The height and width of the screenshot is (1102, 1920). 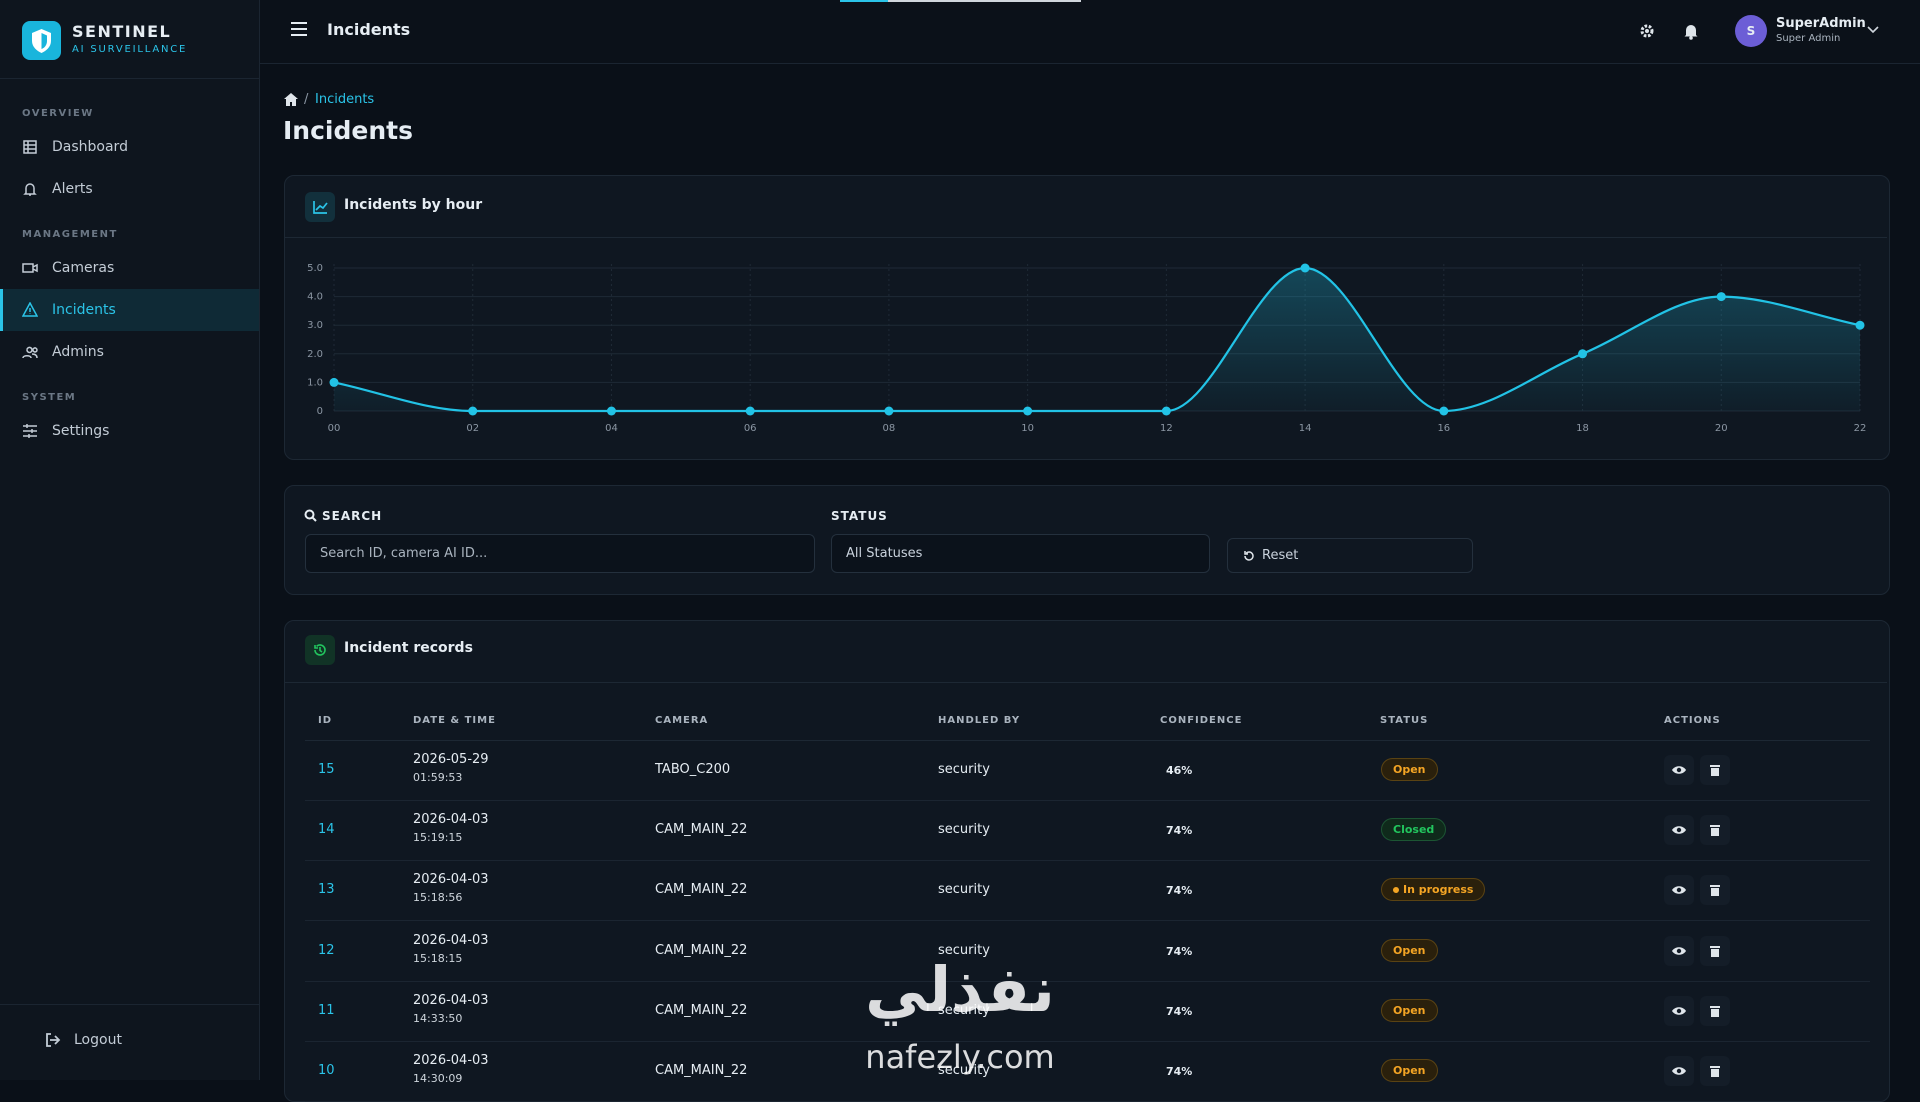 What do you see at coordinates (1087, 740) in the screenshot?
I see `table-header-border` at bounding box center [1087, 740].